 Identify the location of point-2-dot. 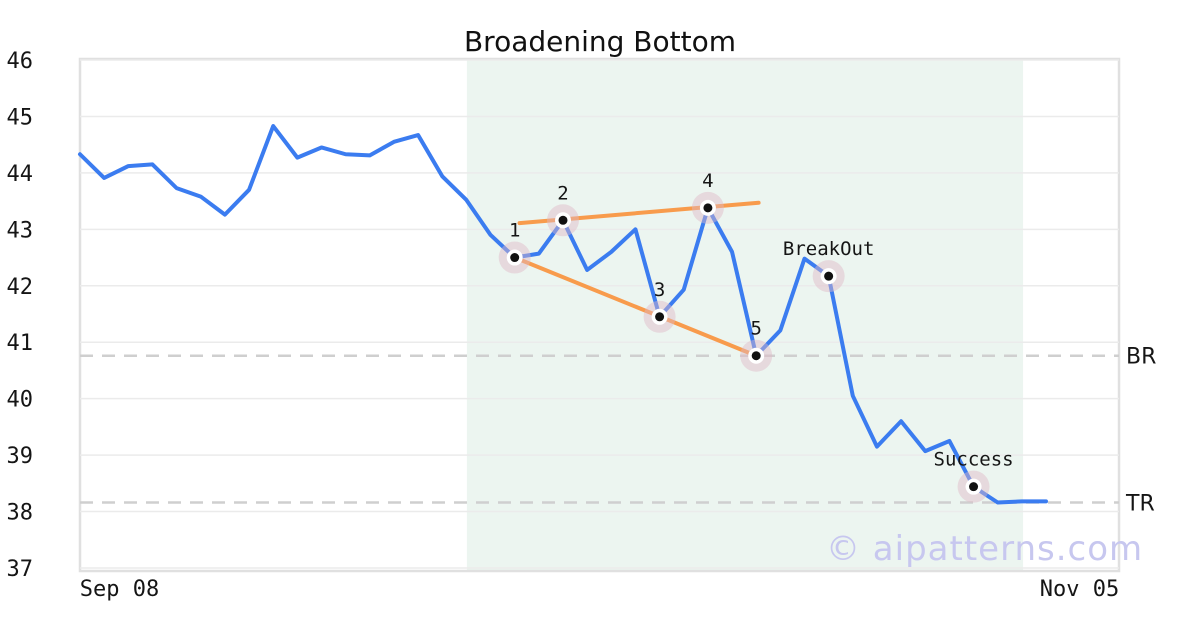
(563, 220).